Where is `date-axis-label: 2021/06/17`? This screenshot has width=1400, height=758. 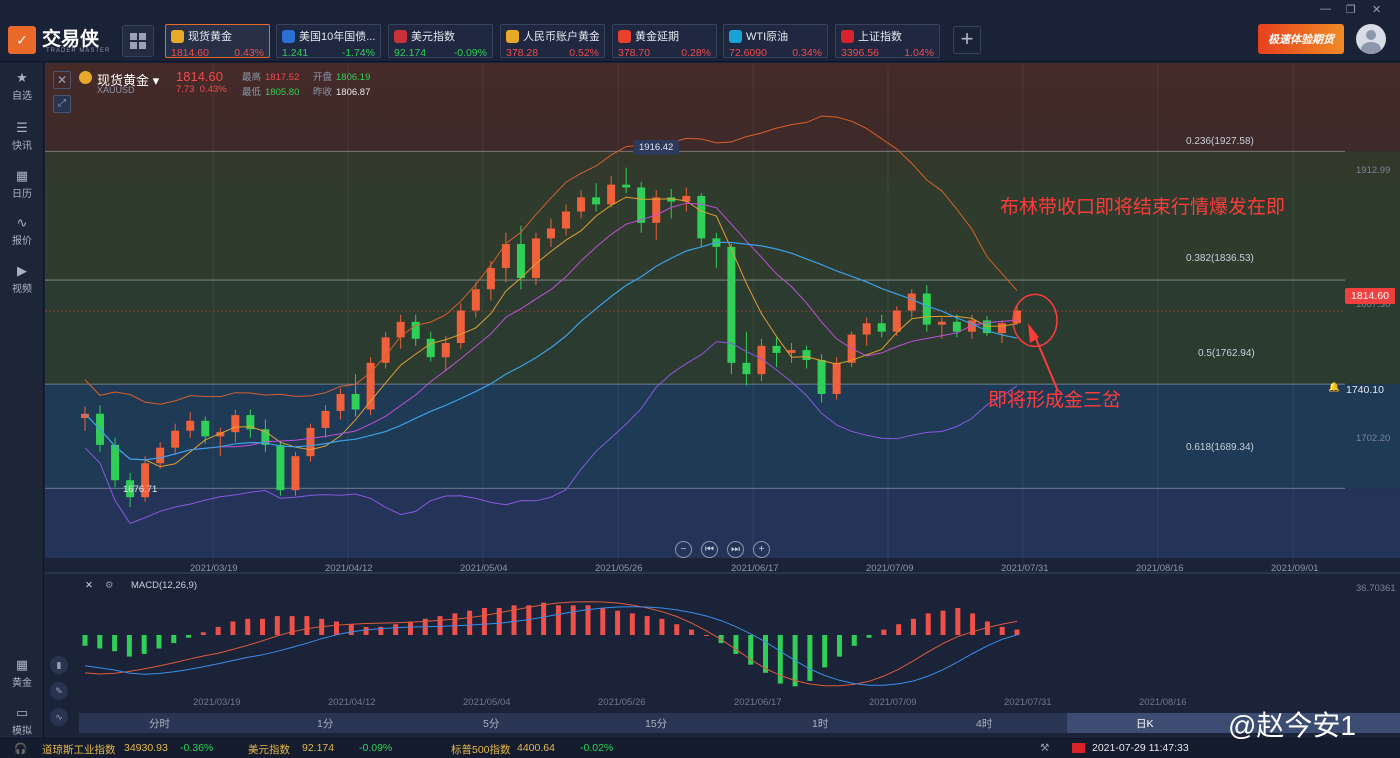 date-axis-label: 2021/06/17 is located at coordinates (755, 568).